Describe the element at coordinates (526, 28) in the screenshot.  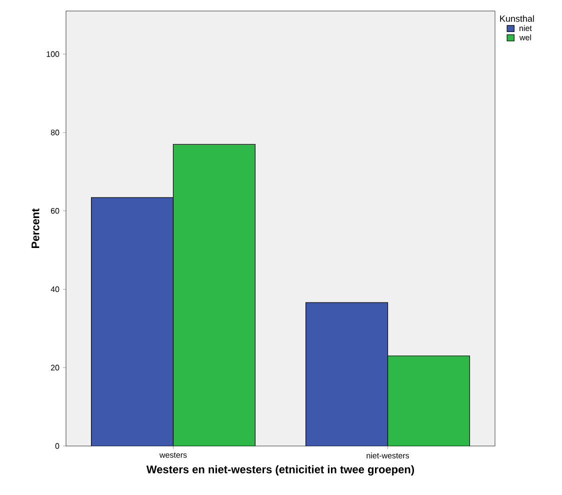
I see `legend-label: niet` at that location.